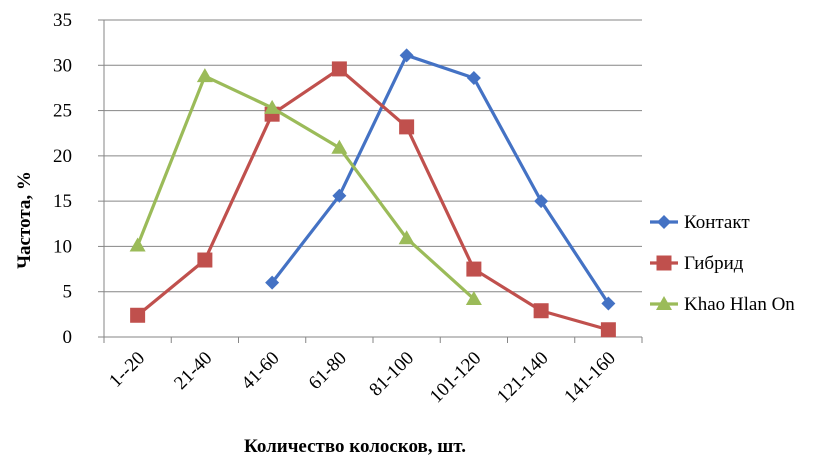 The height and width of the screenshot is (466, 824). Describe the element at coordinates (391, 374) in the screenshot. I see `x-tick-label: 81-100` at that location.